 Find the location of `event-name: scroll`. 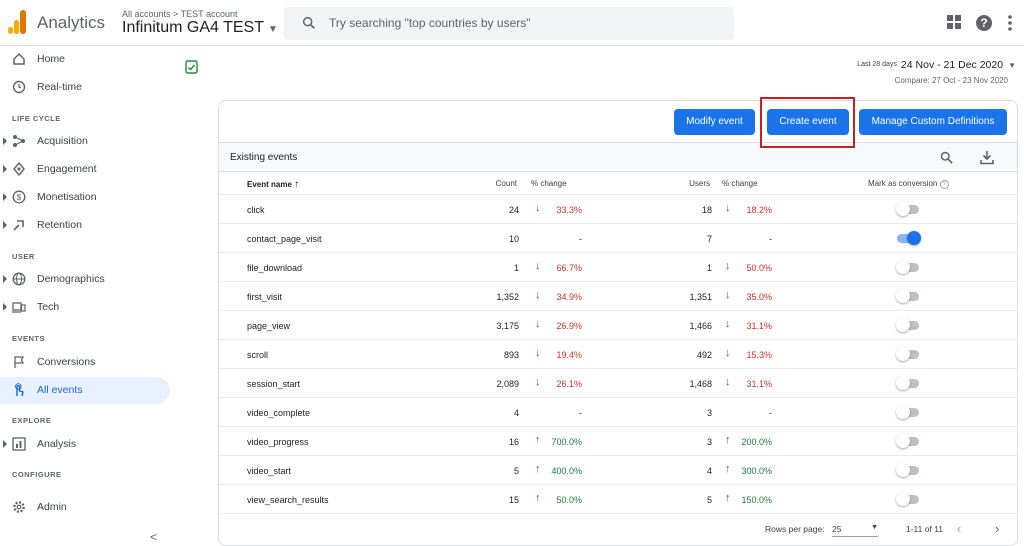

event-name: scroll is located at coordinates (258, 355).